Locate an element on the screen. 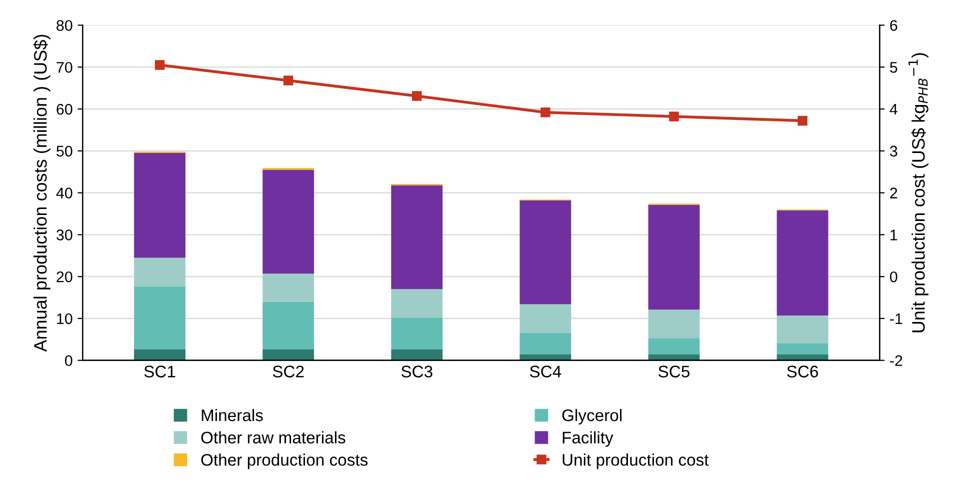 Image resolution: width=972 pixels, height=504 pixels. y2-tick-label: 1 is located at coordinates (894, 235).